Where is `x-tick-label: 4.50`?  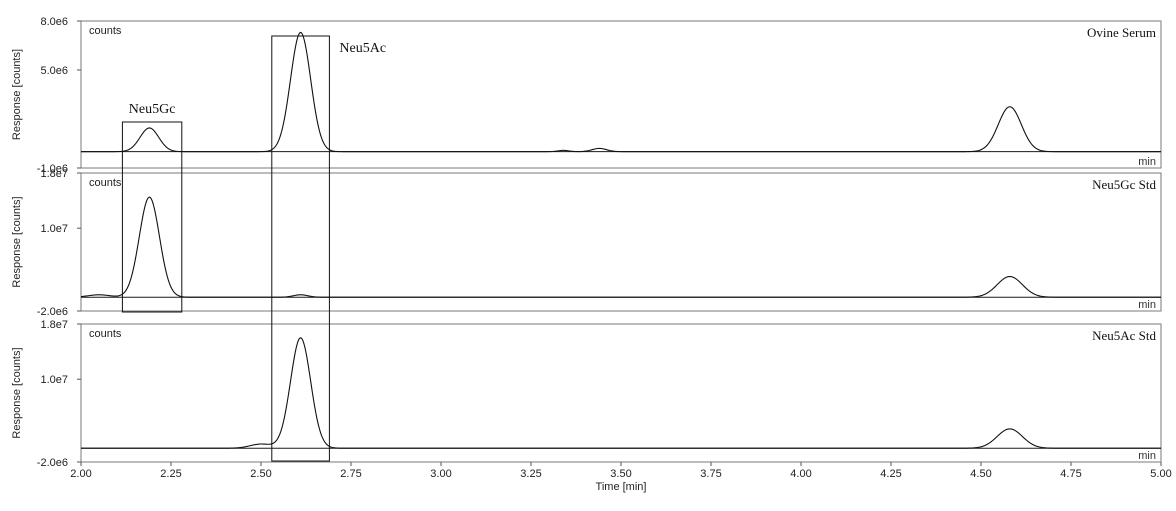
x-tick-label: 4.50 is located at coordinates (980, 474).